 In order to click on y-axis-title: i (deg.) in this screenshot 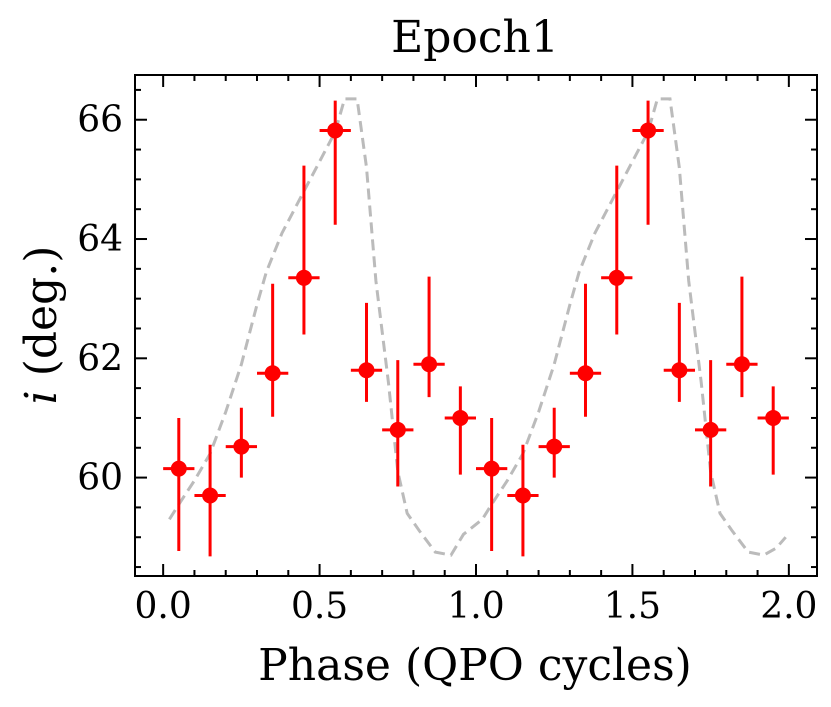, I will do `click(41, 325)`.